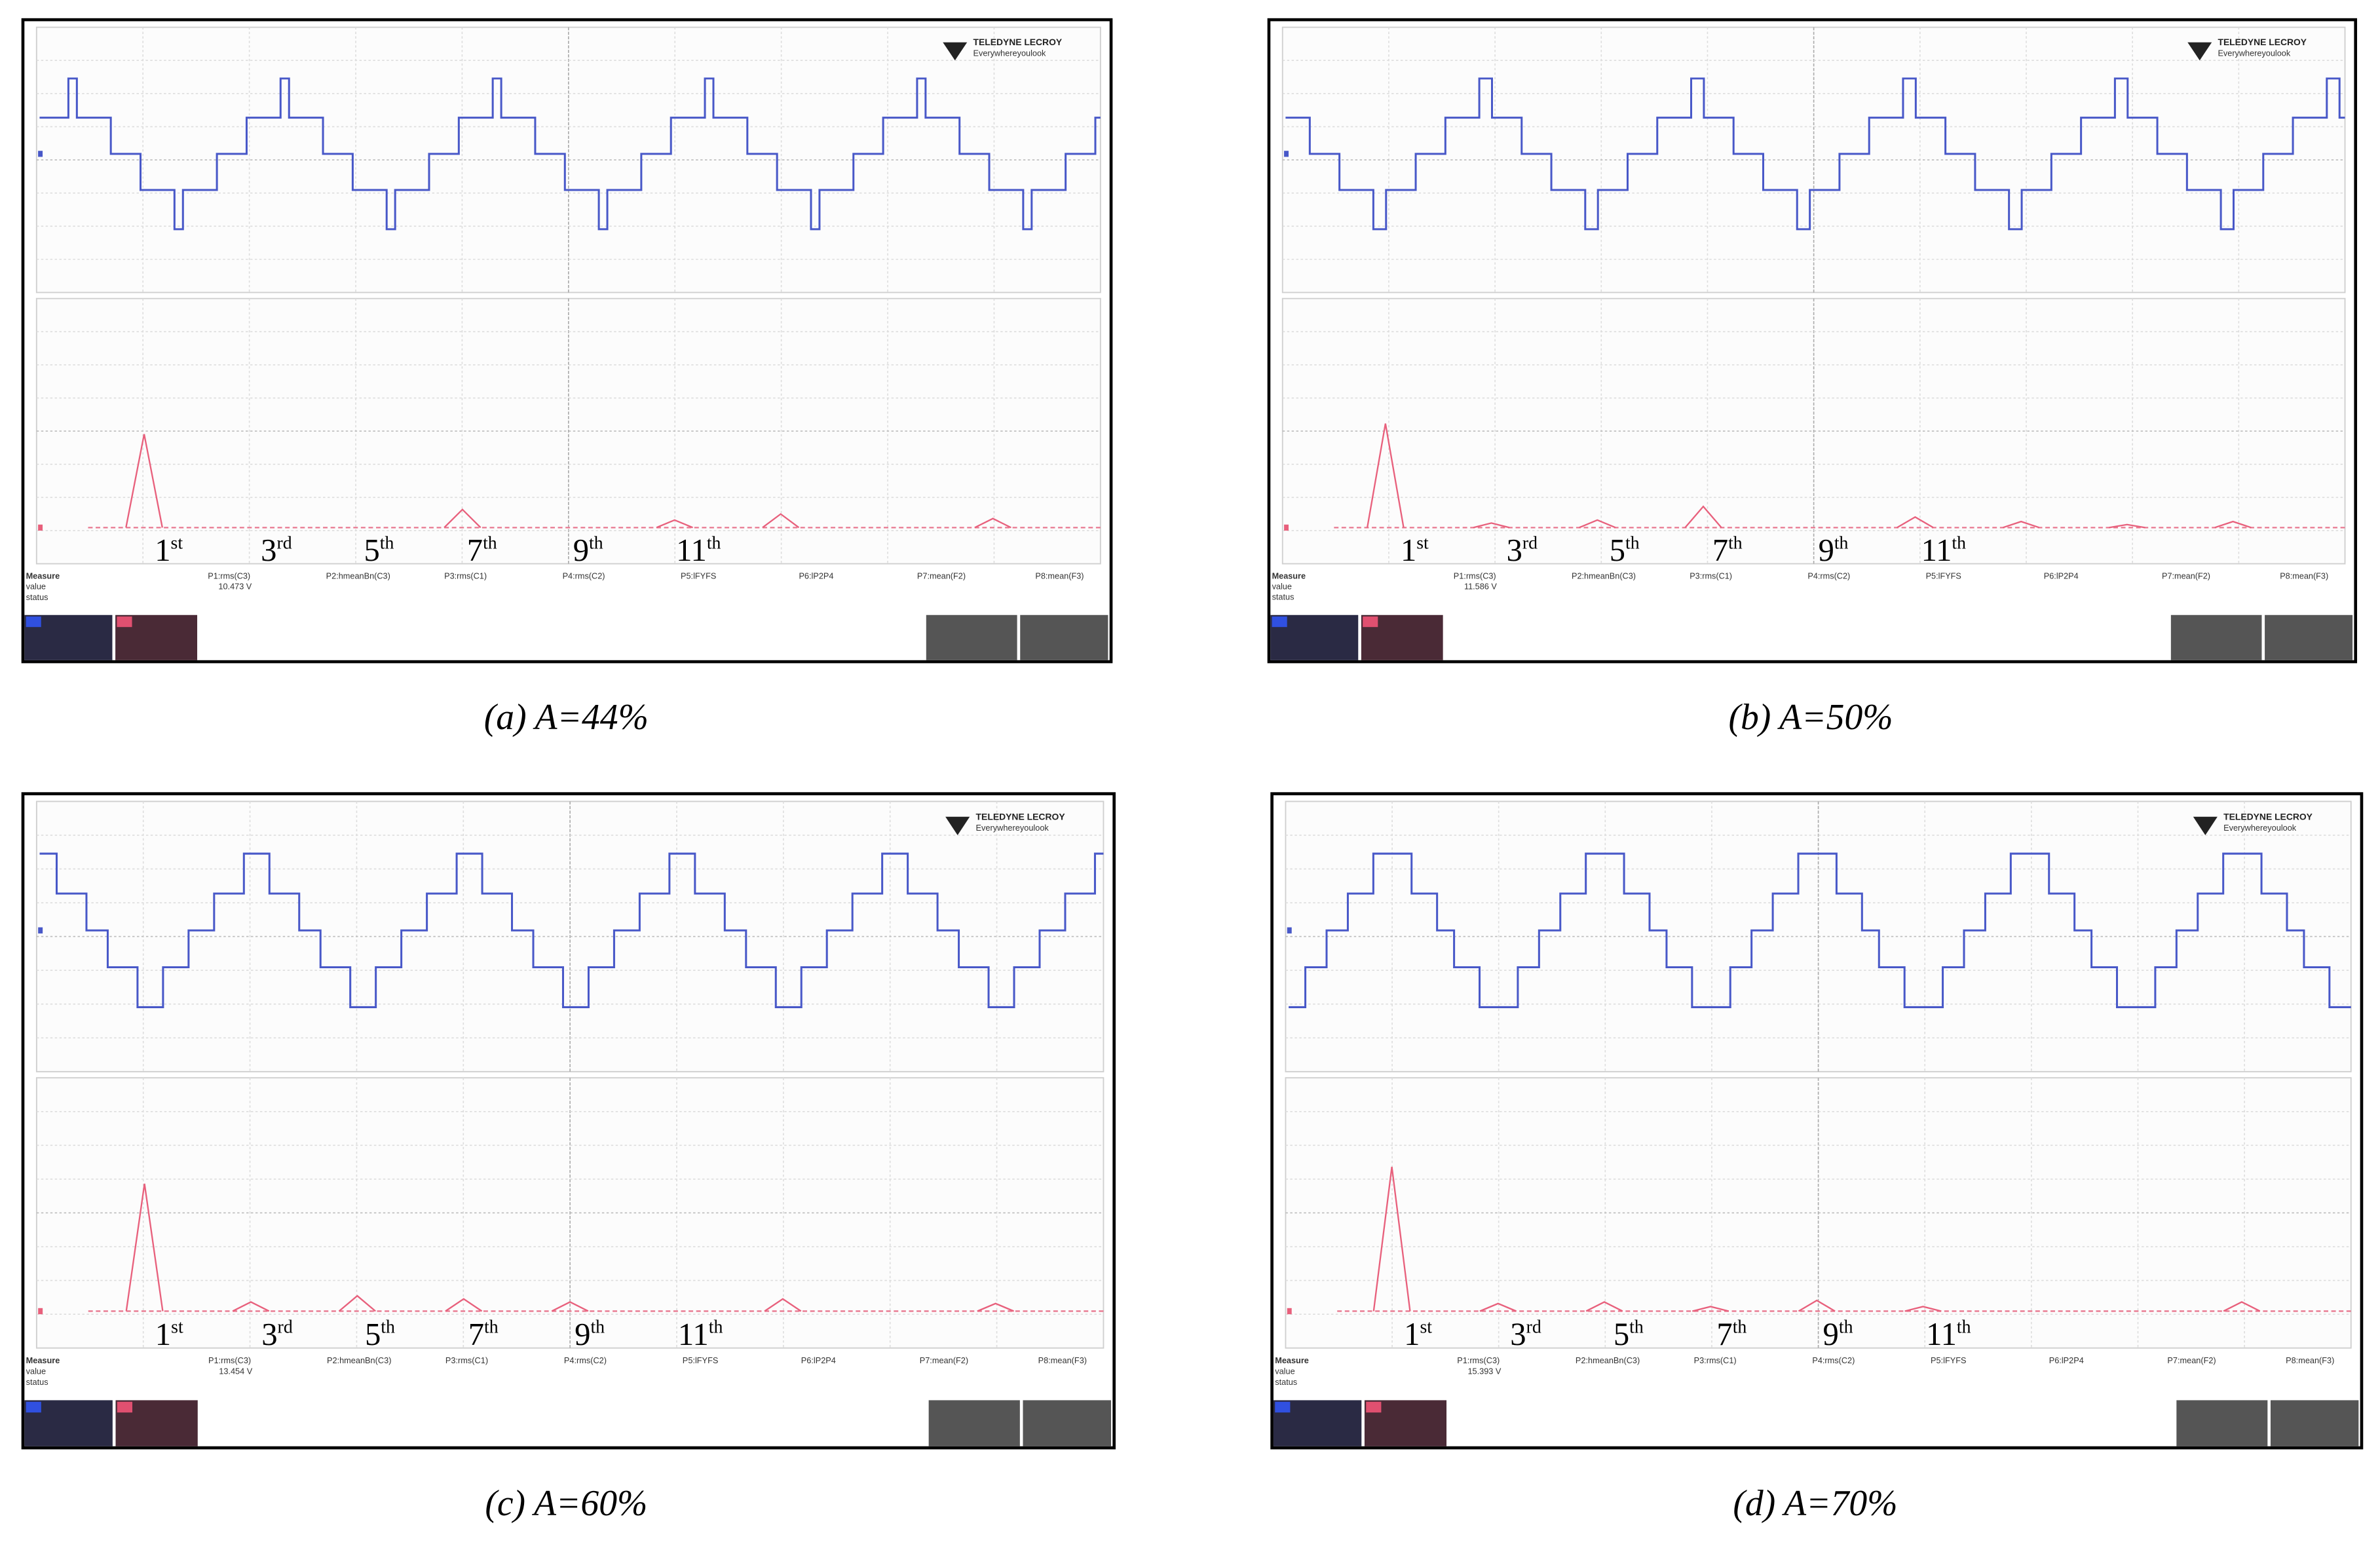 The width and height of the screenshot is (2380, 1548). I want to click on harmonic-label: 9th, so click(590, 1334).